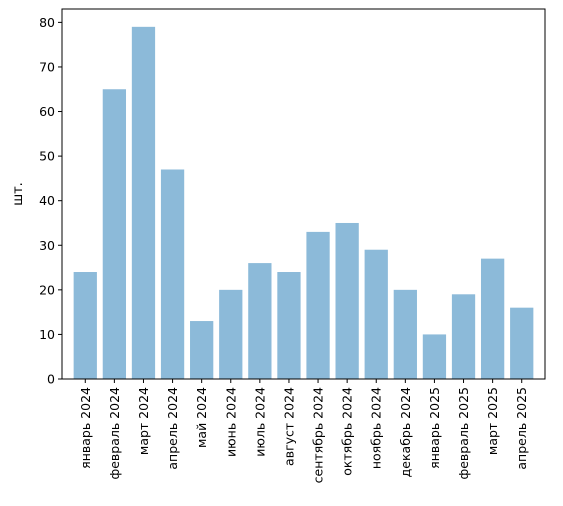 This screenshot has width=563, height=506. I want to click on x-tick-label: февраль 2024, so click(114, 433).